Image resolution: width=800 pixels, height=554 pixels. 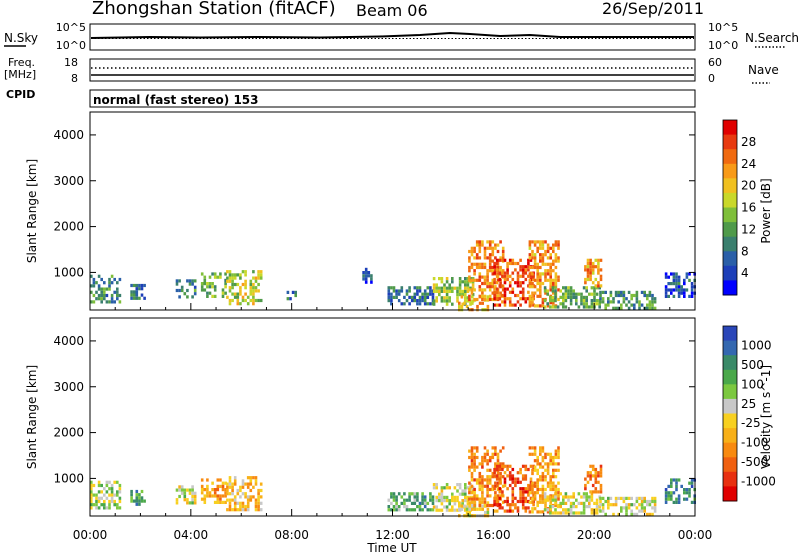 What do you see at coordinates (214, 9) in the screenshot?
I see `station-title: Zhongshan Station (fitACF)` at bounding box center [214, 9].